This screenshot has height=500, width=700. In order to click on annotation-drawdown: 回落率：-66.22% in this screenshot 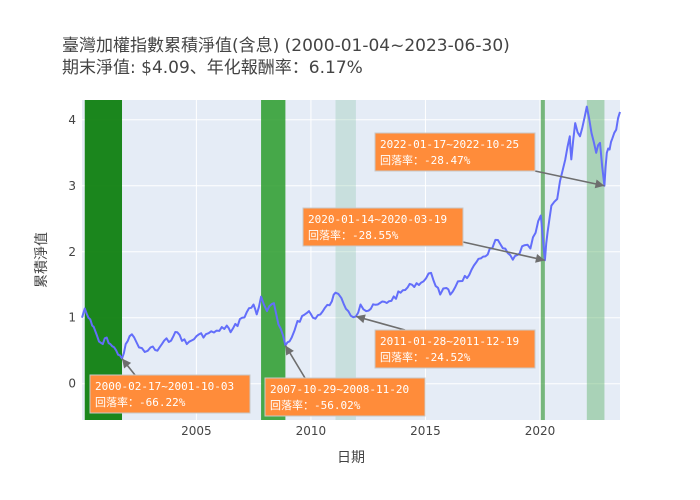, I will do `click(140, 402)`.